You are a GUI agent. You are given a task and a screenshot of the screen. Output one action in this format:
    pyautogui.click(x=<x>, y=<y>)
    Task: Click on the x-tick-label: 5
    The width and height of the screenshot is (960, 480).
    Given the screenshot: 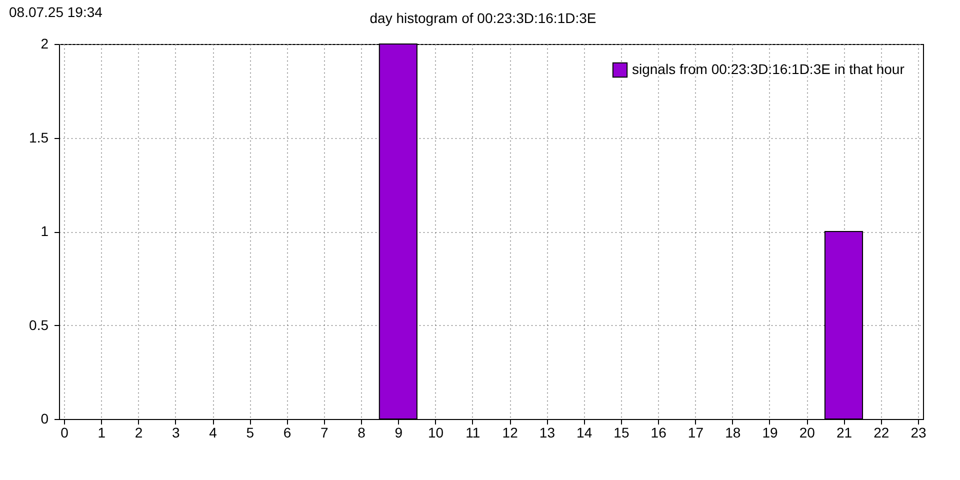 What is the action you would take?
    pyautogui.click(x=250, y=432)
    